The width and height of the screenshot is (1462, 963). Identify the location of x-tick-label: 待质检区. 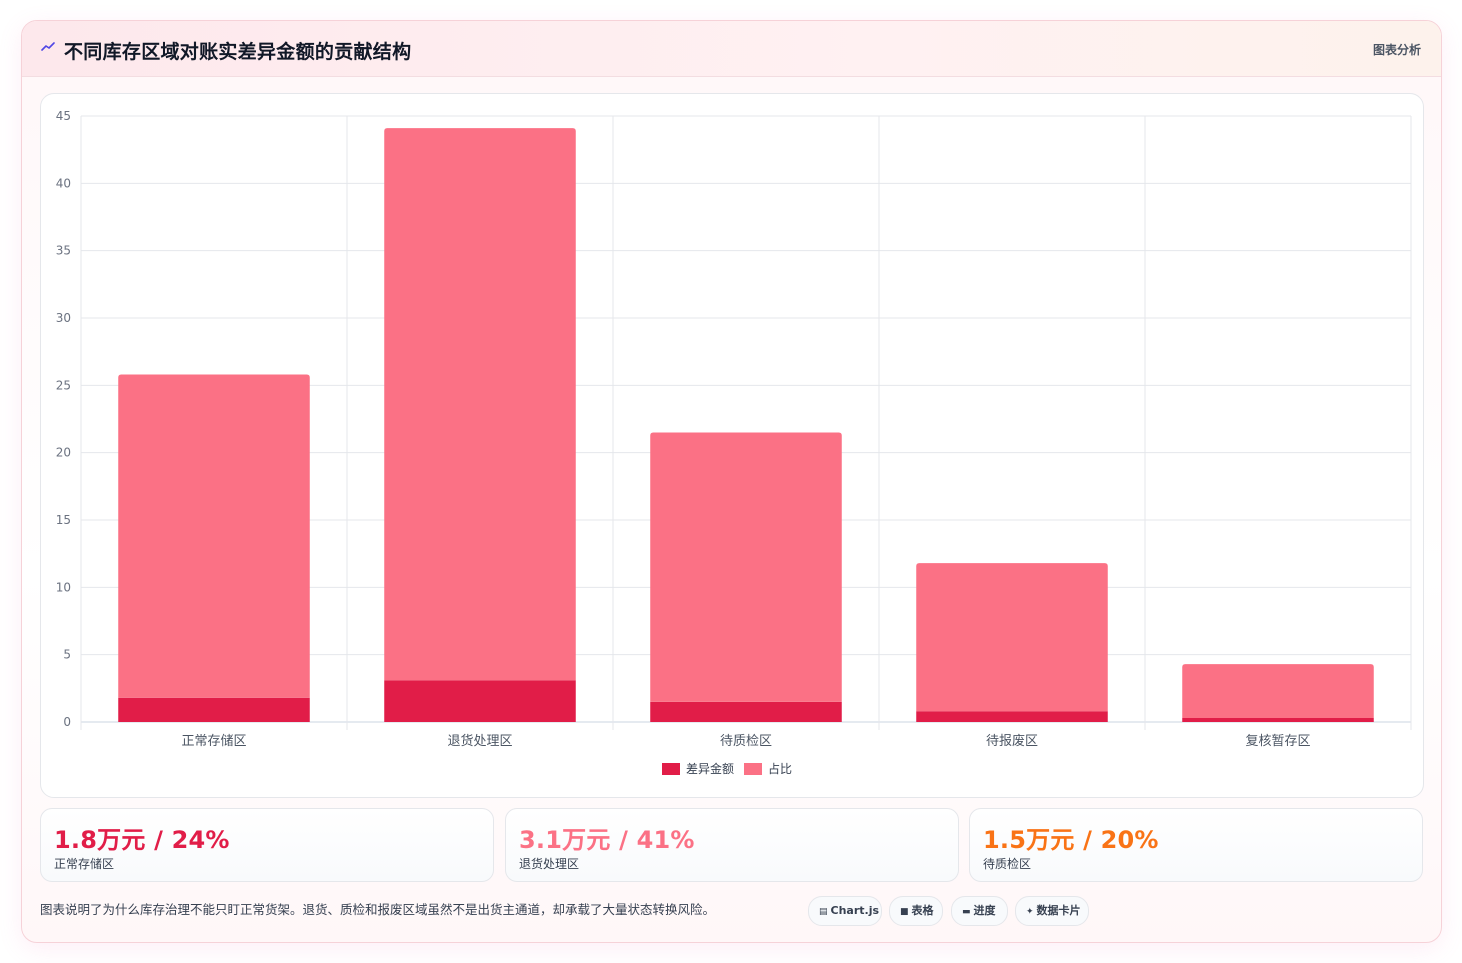
(746, 741).